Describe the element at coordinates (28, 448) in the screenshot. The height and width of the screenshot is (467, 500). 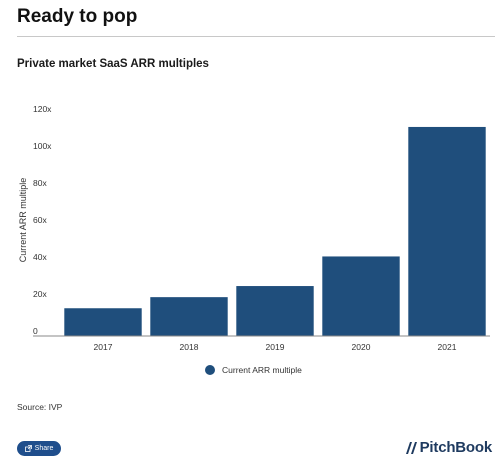
I see `share-icon` at that location.